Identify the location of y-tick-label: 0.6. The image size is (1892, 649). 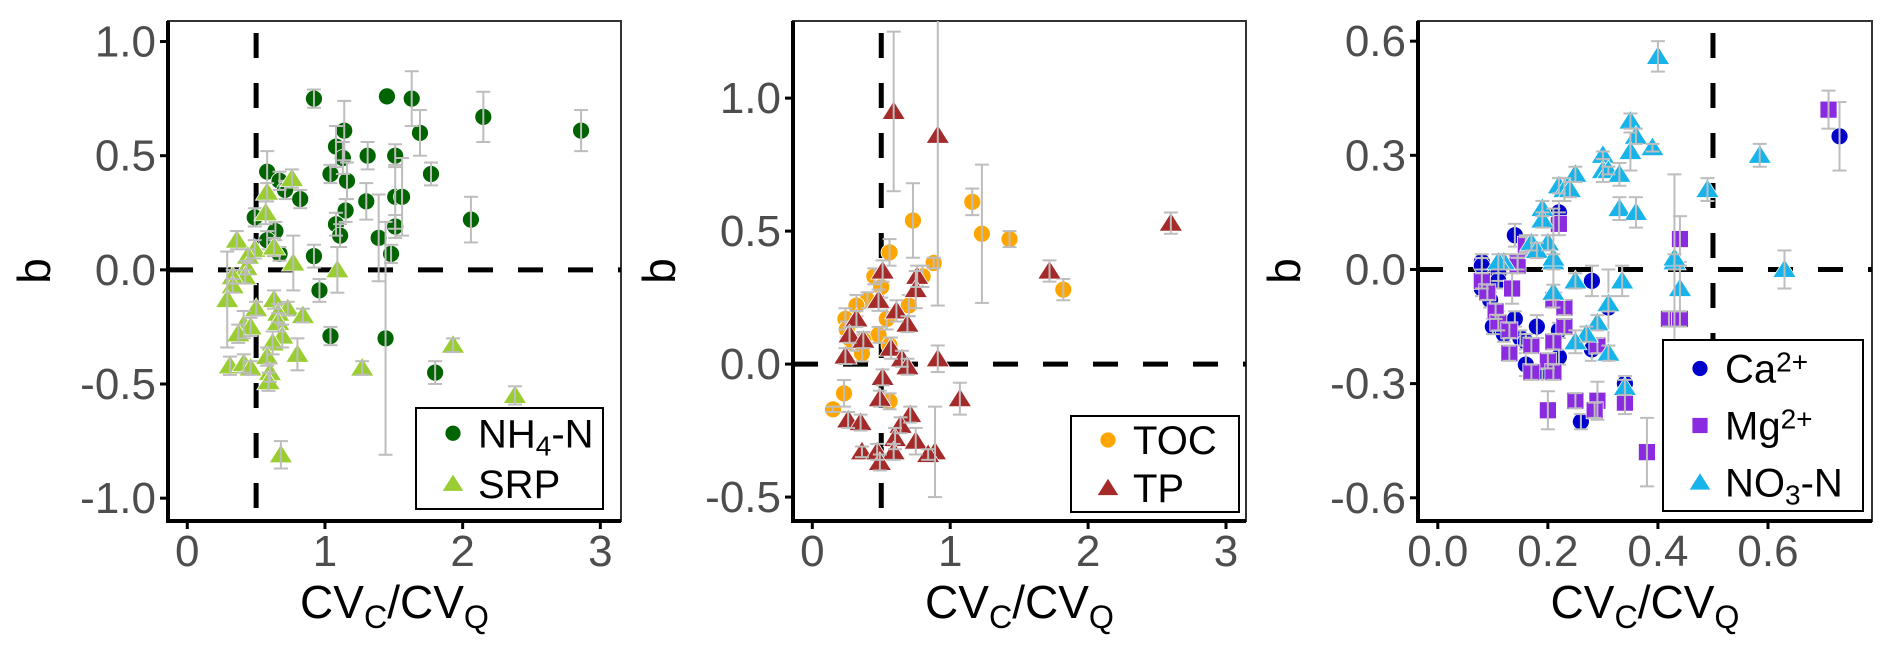
(1375, 41).